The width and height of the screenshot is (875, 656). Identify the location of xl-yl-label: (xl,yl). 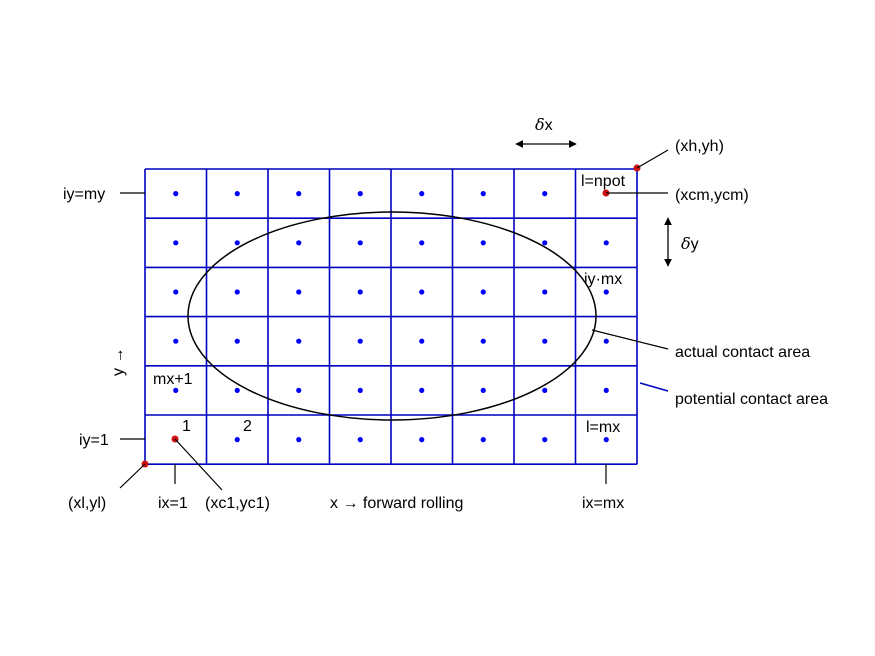
(87, 503).